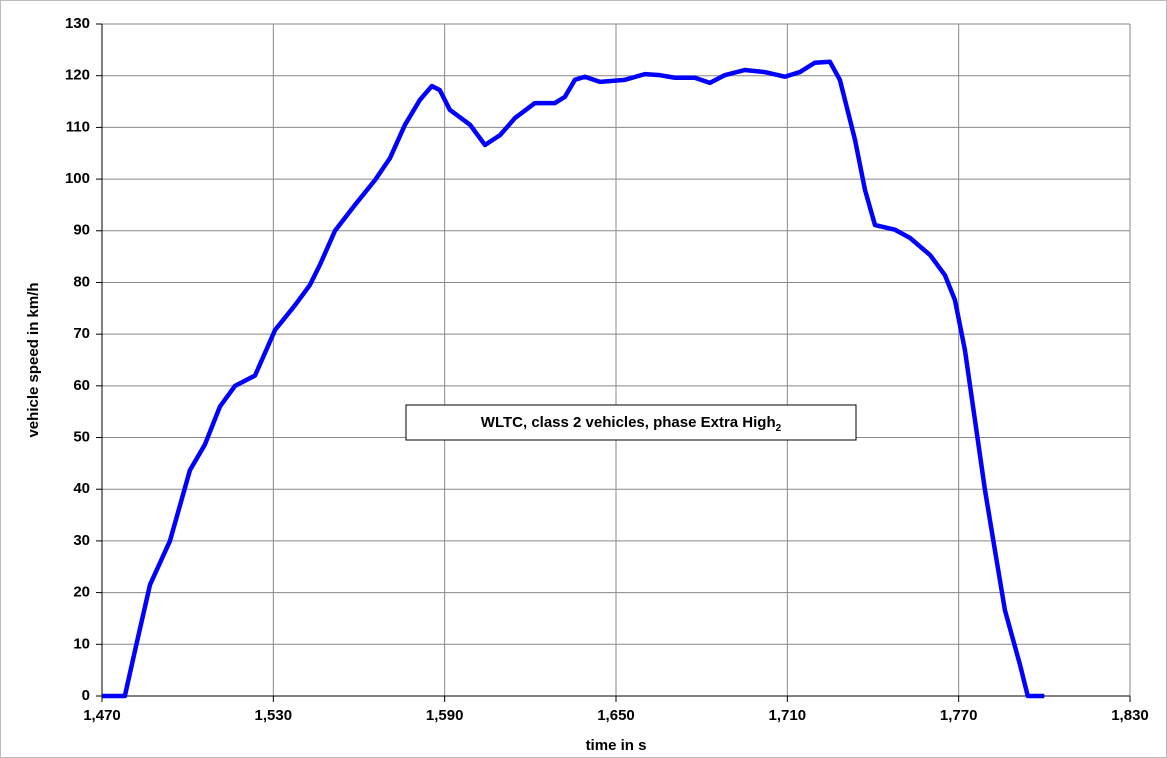 The width and height of the screenshot is (1167, 758). What do you see at coordinates (81, 437) in the screenshot?
I see `y-tick-label: 50` at bounding box center [81, 437].